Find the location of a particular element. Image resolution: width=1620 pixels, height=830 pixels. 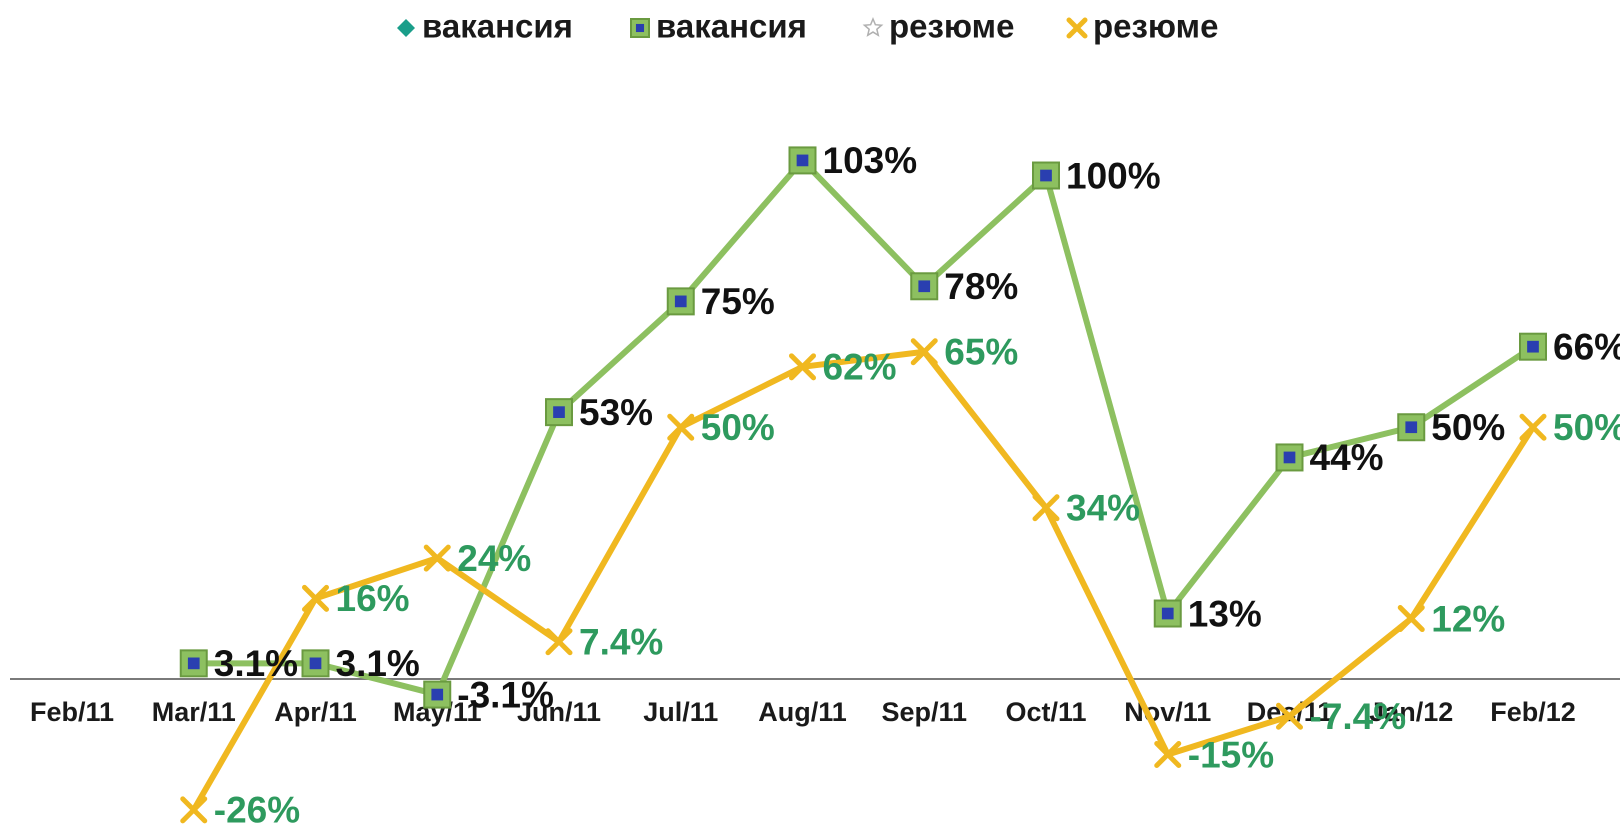

data-label: 34% is located at coordinates (1103, 508).